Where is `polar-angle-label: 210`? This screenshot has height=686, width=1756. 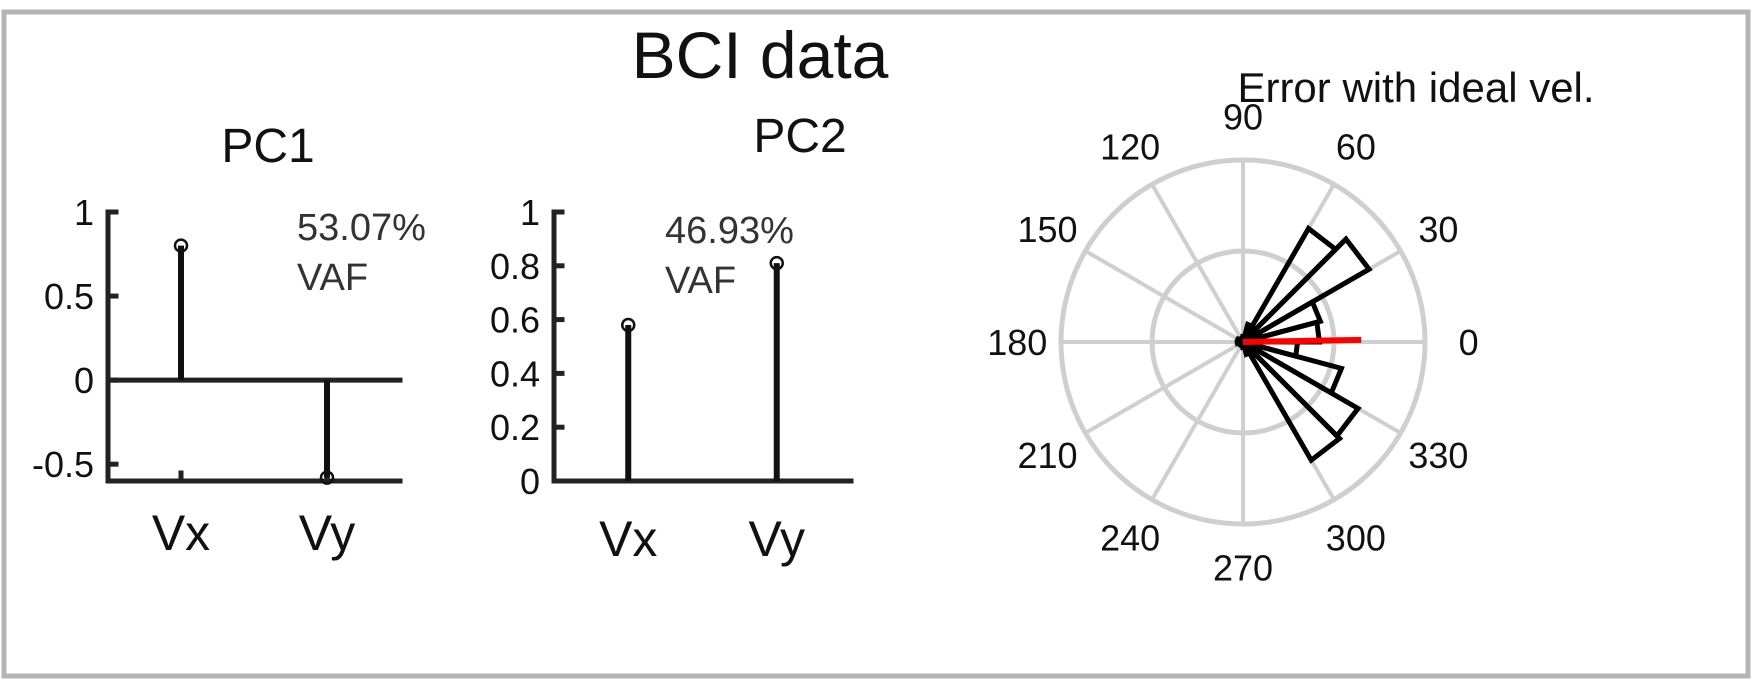
polar-angle-label: 210 is located at coordinates (1048, 455).